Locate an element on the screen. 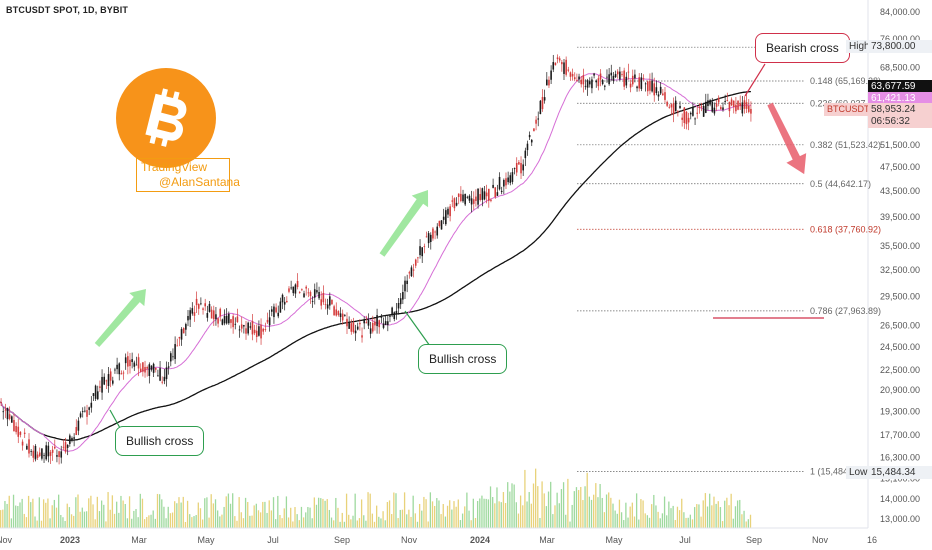  bitcoin-logo-icon is located at coordinates (166, 118).